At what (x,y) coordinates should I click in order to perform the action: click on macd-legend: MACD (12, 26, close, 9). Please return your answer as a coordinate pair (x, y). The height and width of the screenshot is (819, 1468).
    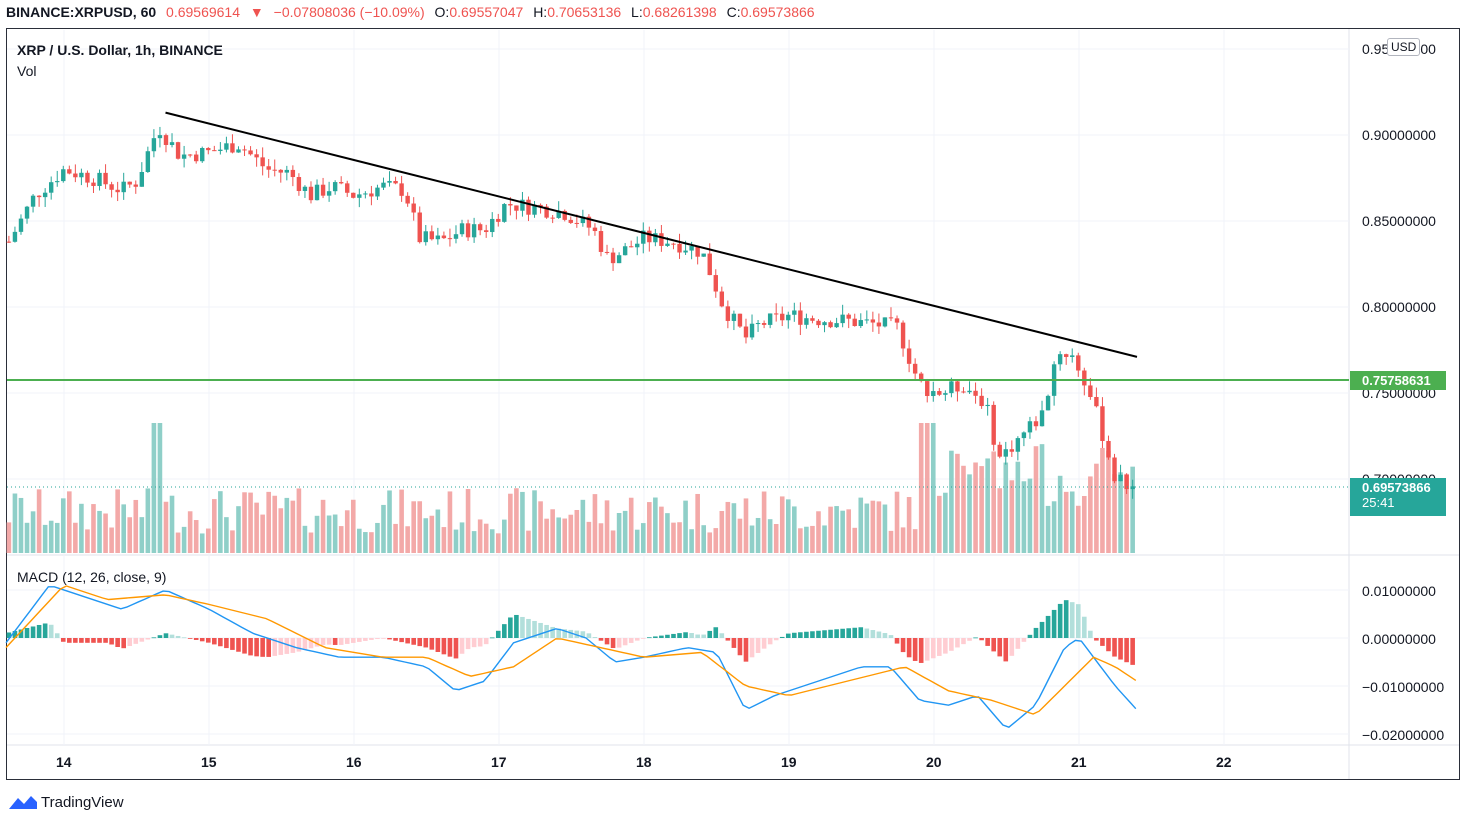
    Looking at the image, I should click on (92, 577).